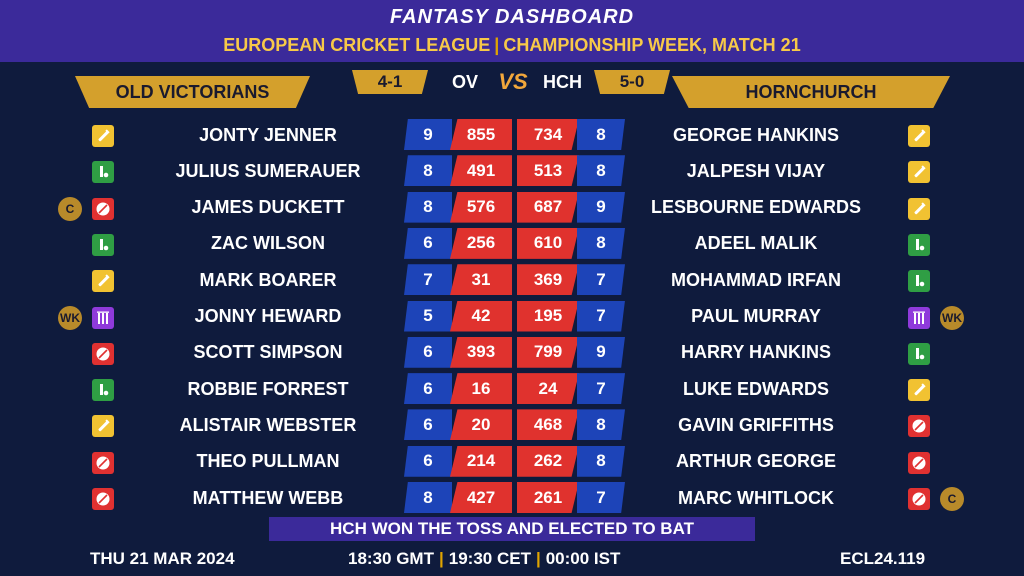 The image size is (1024, 576). I want to click on player-points-right: 799, so click(548, 352).